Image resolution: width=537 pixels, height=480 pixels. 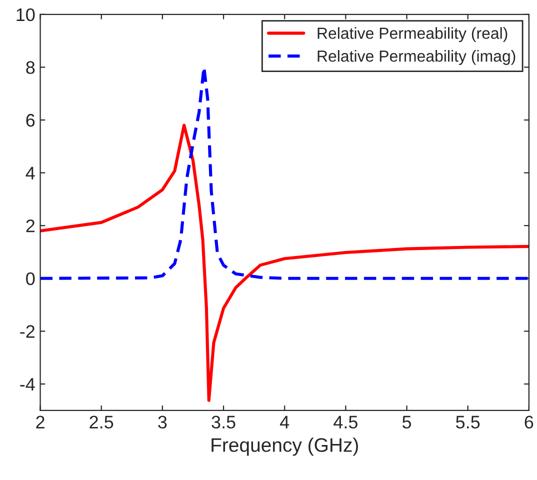 I want to click on x-tick-label: 3.5, so click(x=224, y=422).